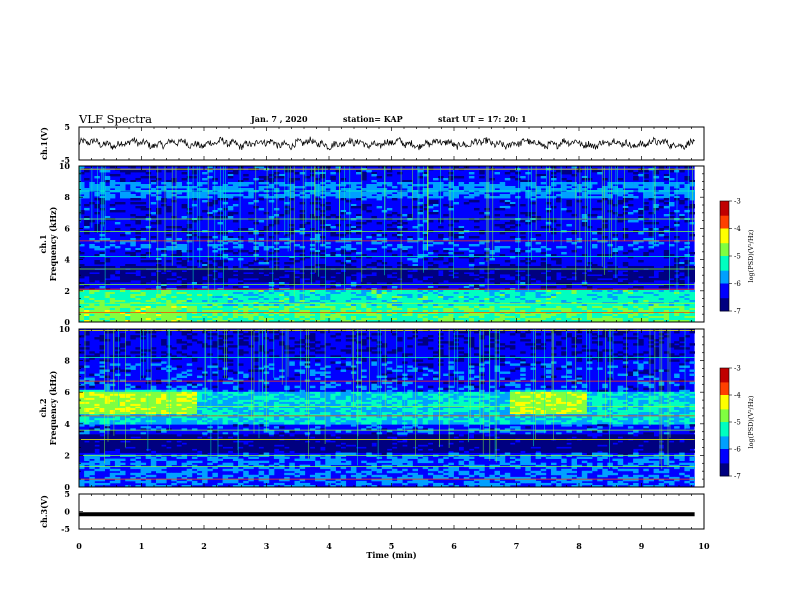 The width and height of the screenshot is (792, 612). Describe the element at coordinates (724, 297) in the screenshot. I see `colorbar-segment` at that location.